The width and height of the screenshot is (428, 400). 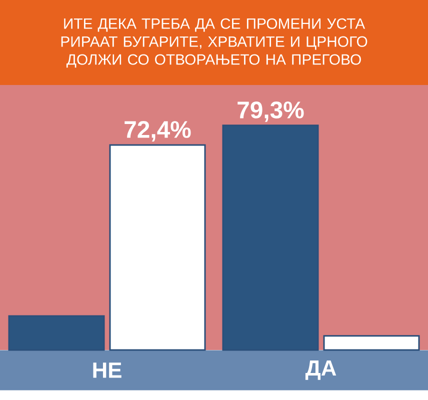 I want to click on data-label: 79,3%, so click(x=271, y=112).